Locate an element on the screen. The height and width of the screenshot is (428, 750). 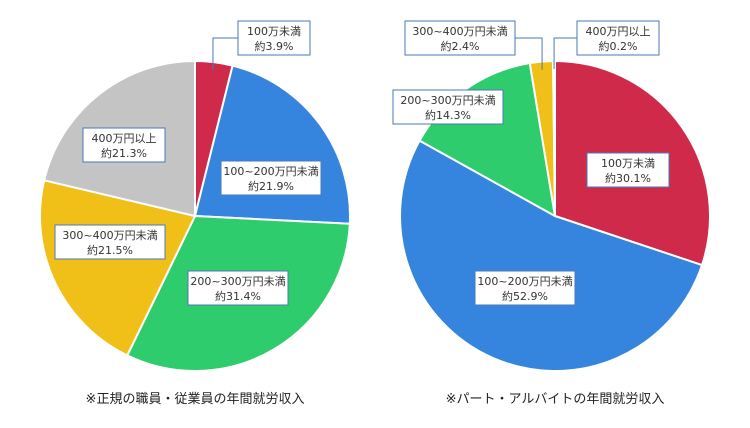
slice-value-label: 約0.2% is located at coordinates (618, 46).